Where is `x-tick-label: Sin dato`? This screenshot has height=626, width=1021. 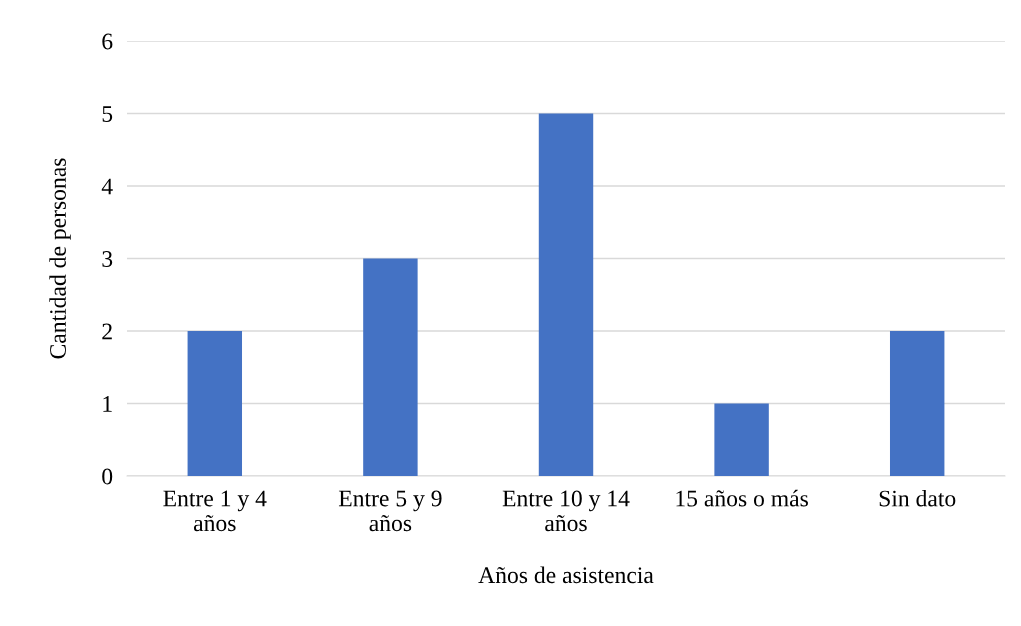
x-tick-label: Sin dato is located at coordinates (917, 498).